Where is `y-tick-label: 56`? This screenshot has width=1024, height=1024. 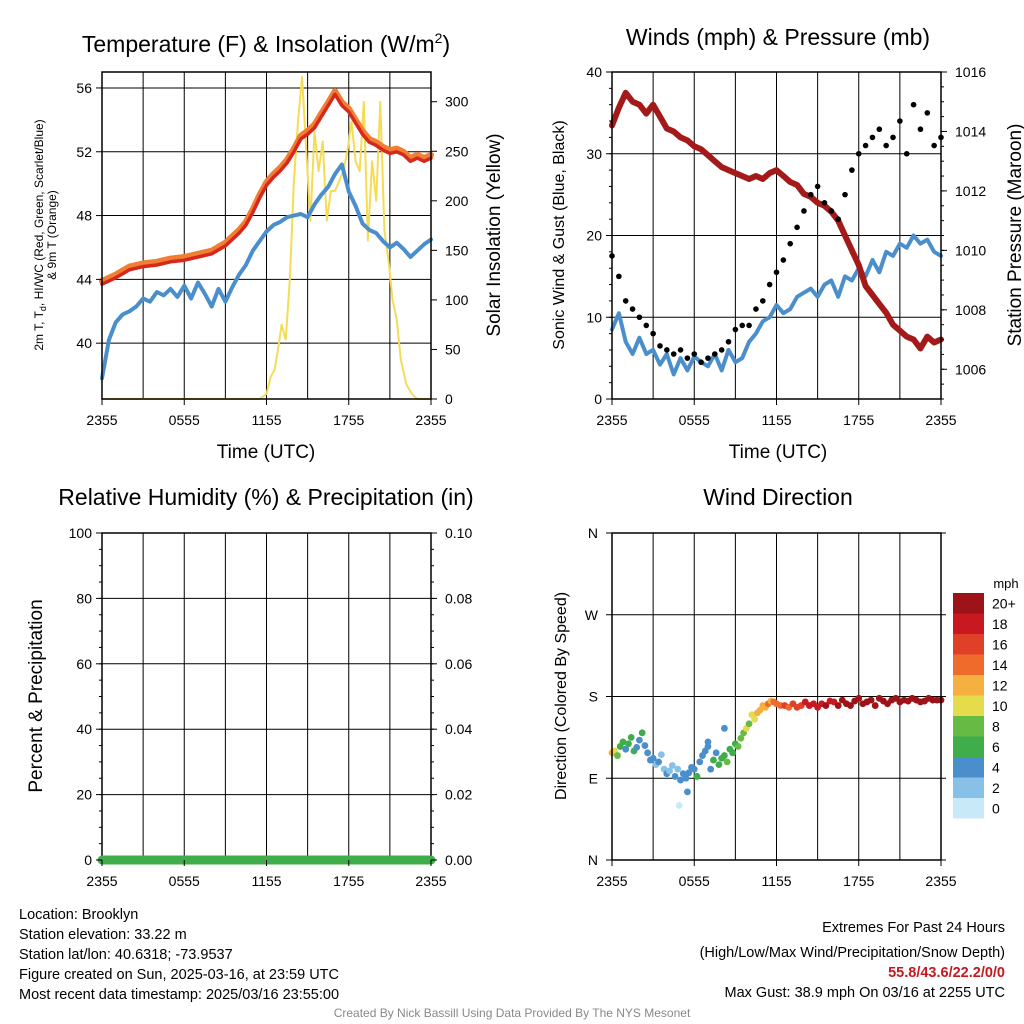
y-tick-label: 56 is located at coordinates (84, 88).